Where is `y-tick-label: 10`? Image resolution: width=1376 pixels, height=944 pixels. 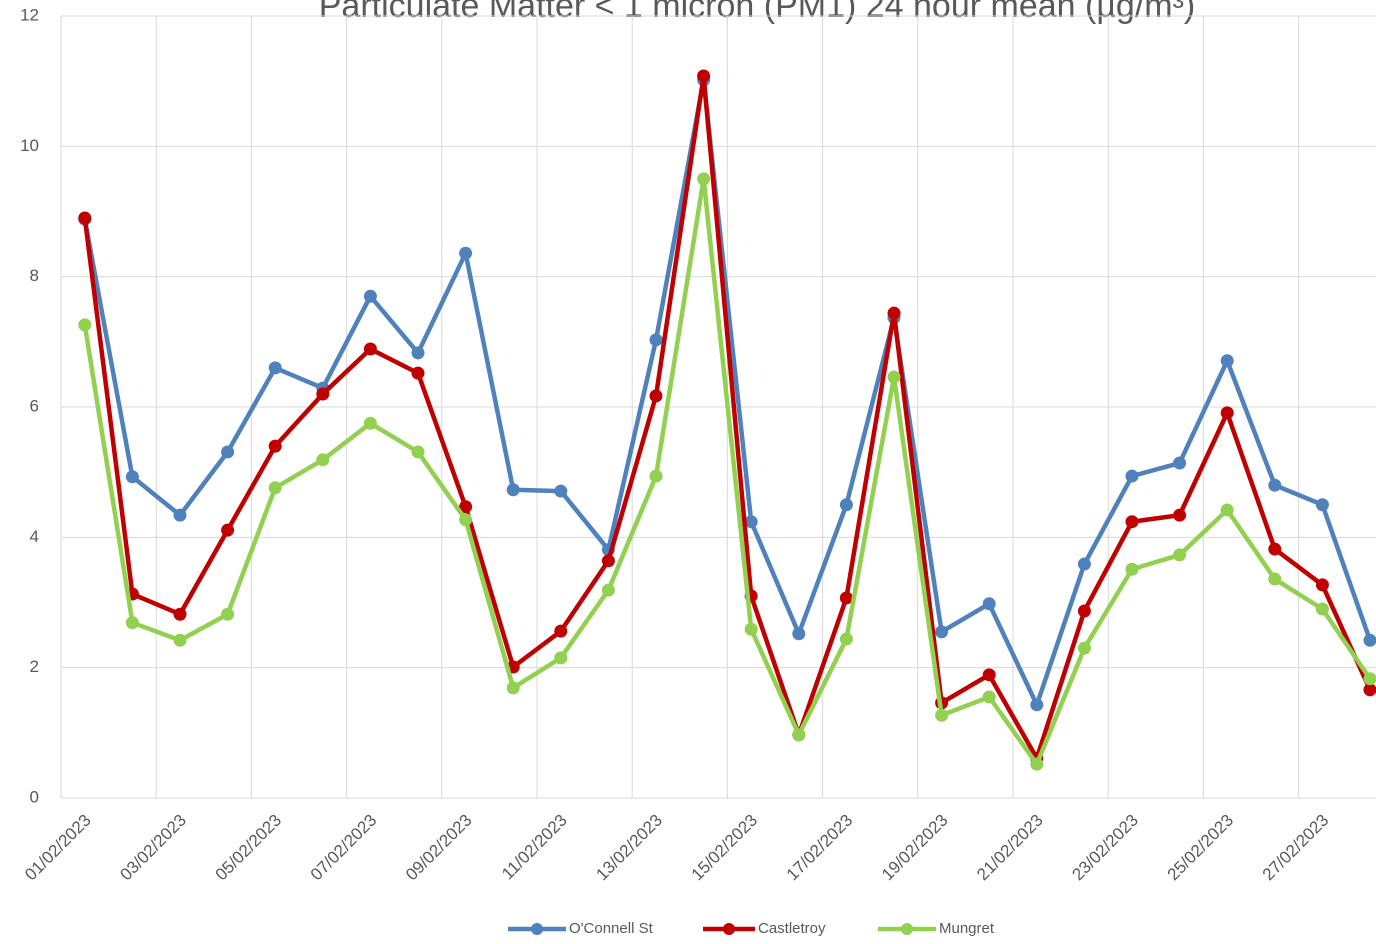 y-tick-label: 10 is located at coordinates (29, 145).